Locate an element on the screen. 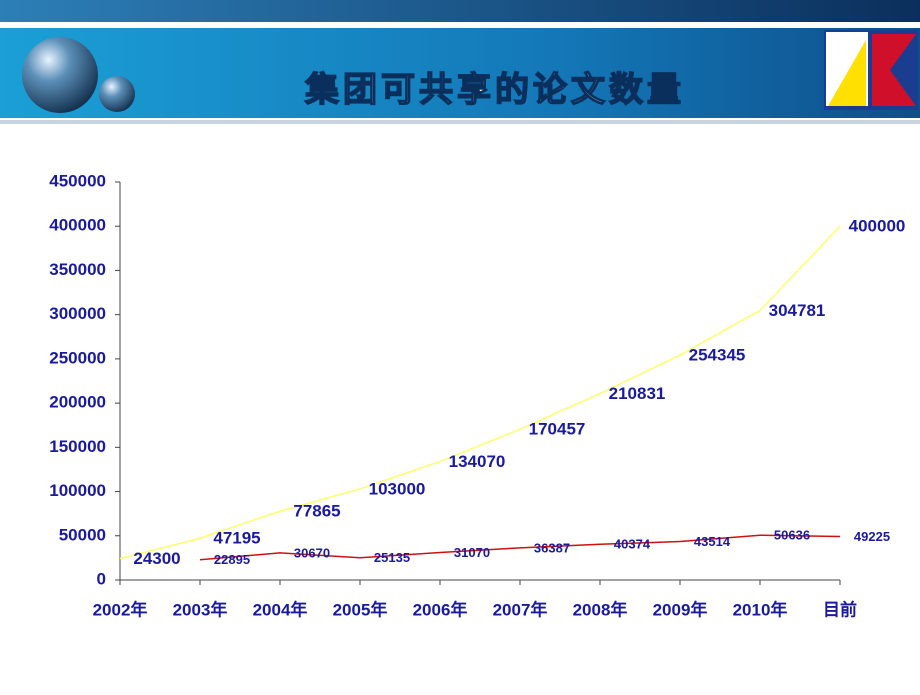 This screenshot has width=920, height=695. x-tick-label: 目前 is located at coordinates (840, 609).